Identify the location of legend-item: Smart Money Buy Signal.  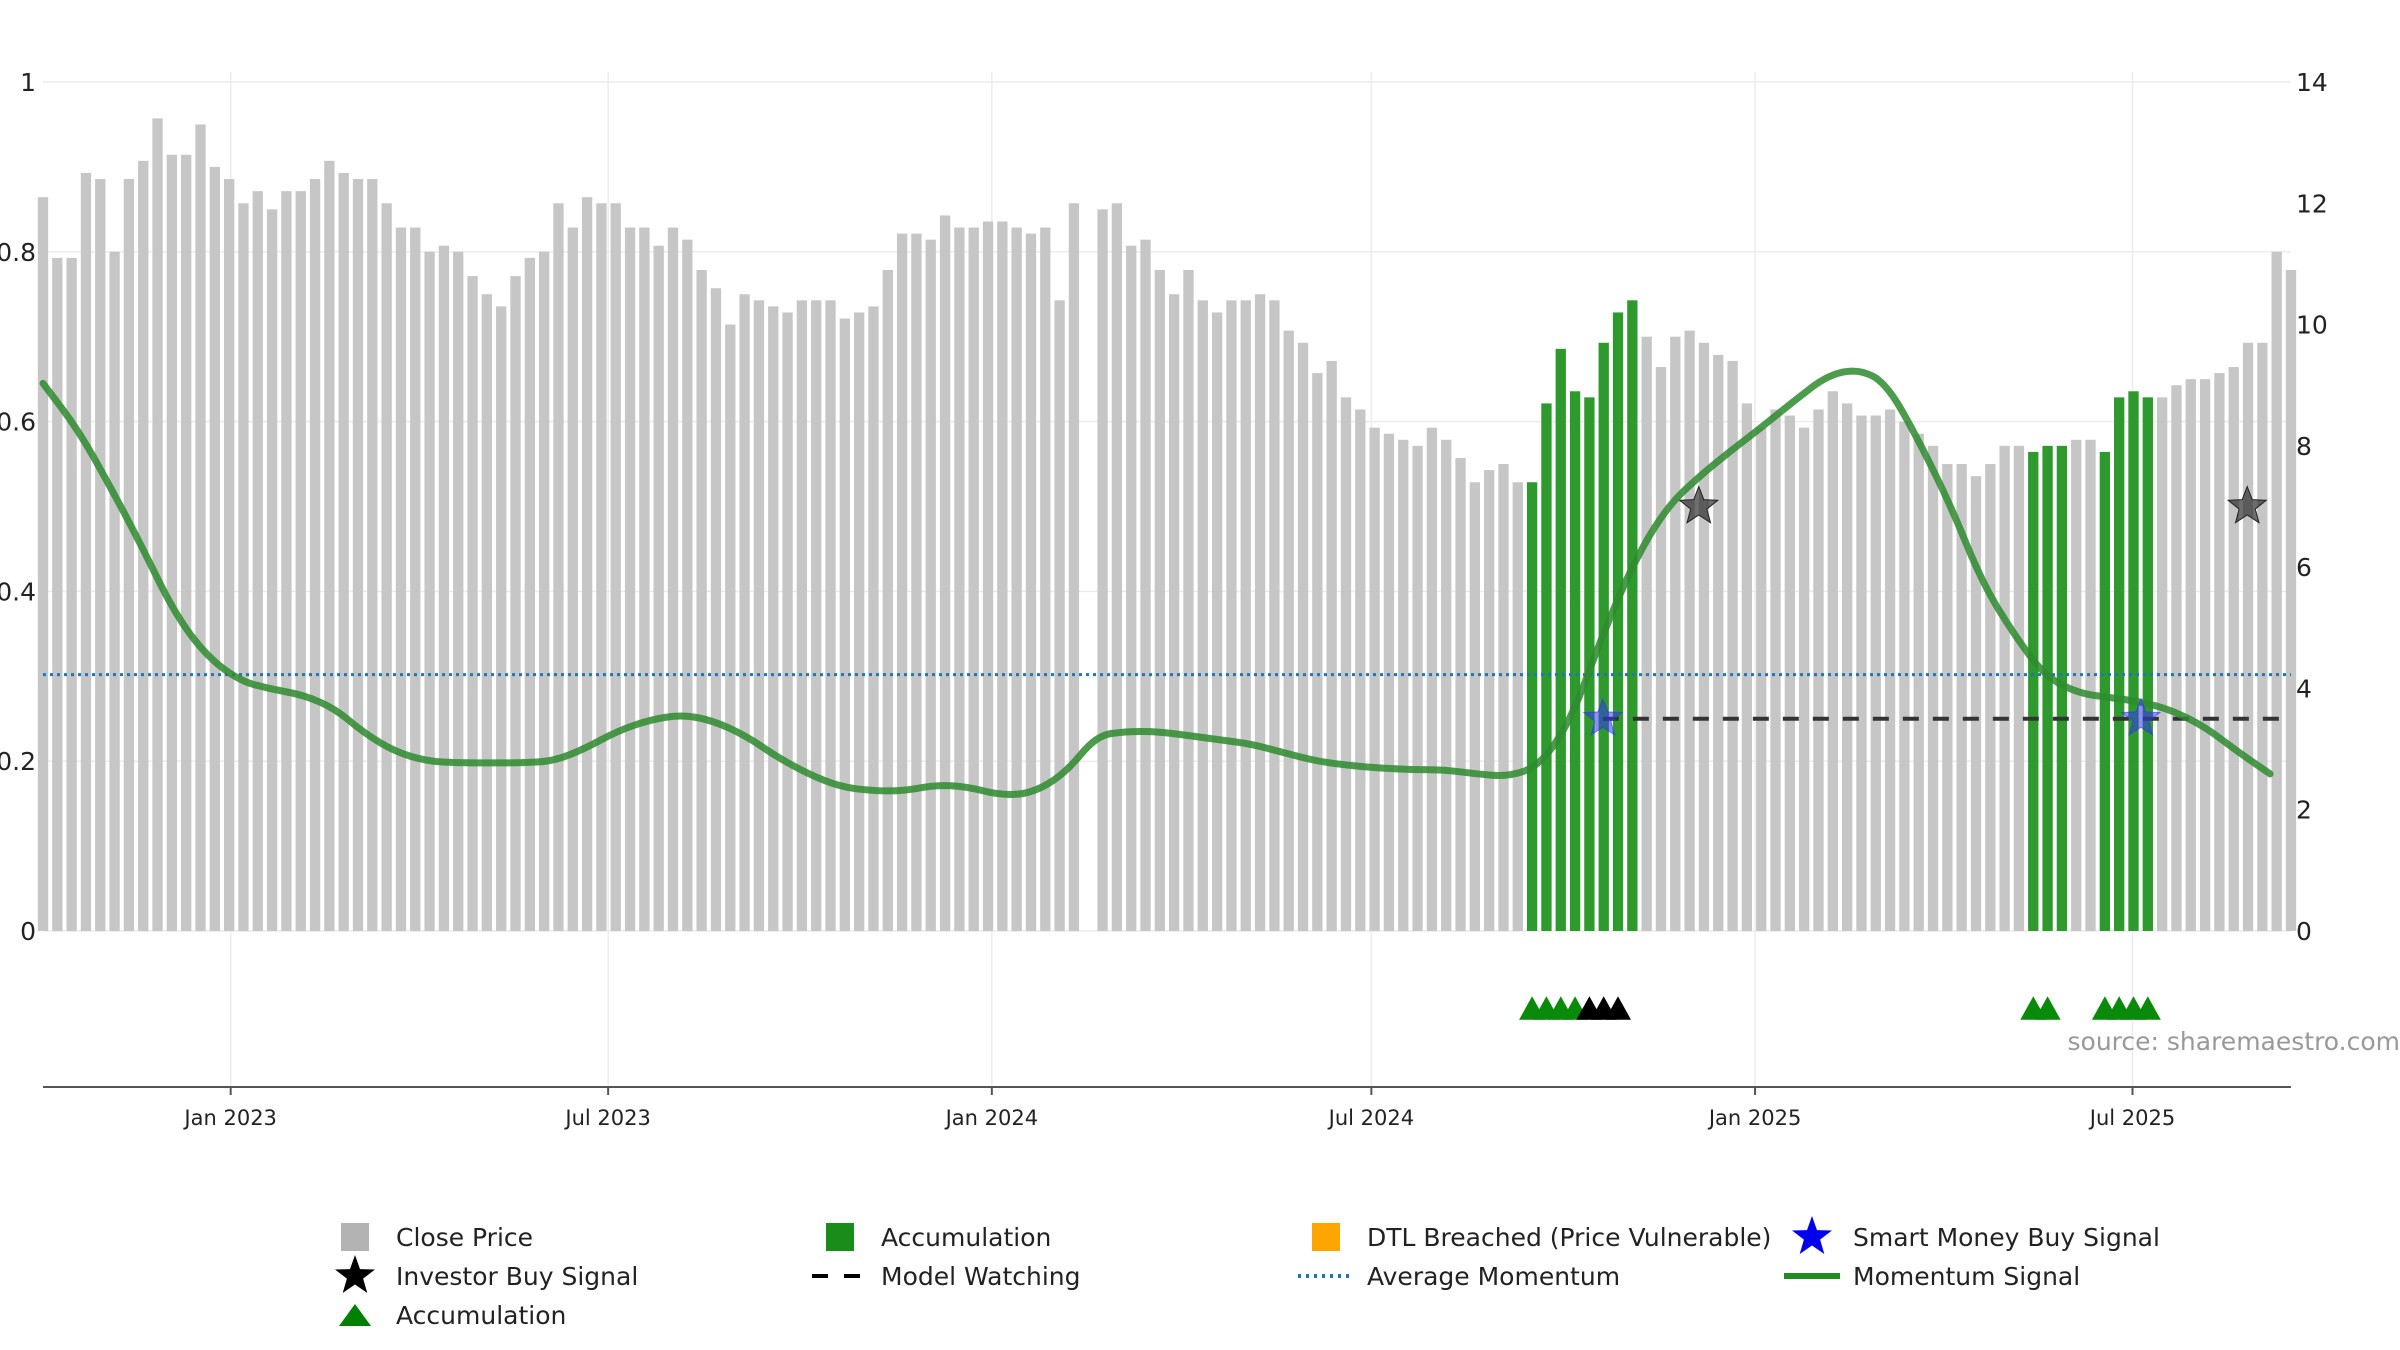
(1976, 1235).